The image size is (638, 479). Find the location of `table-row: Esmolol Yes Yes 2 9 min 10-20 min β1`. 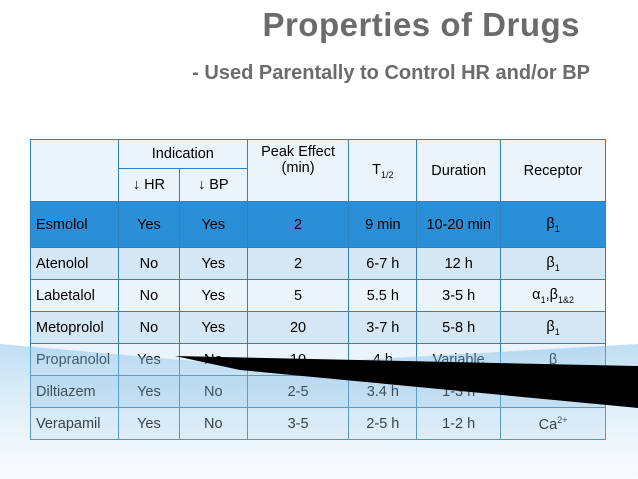

table-row: Esmolol Yes Yes 2 9 min 10-20 min β1 is located at coordinates (318, 224).